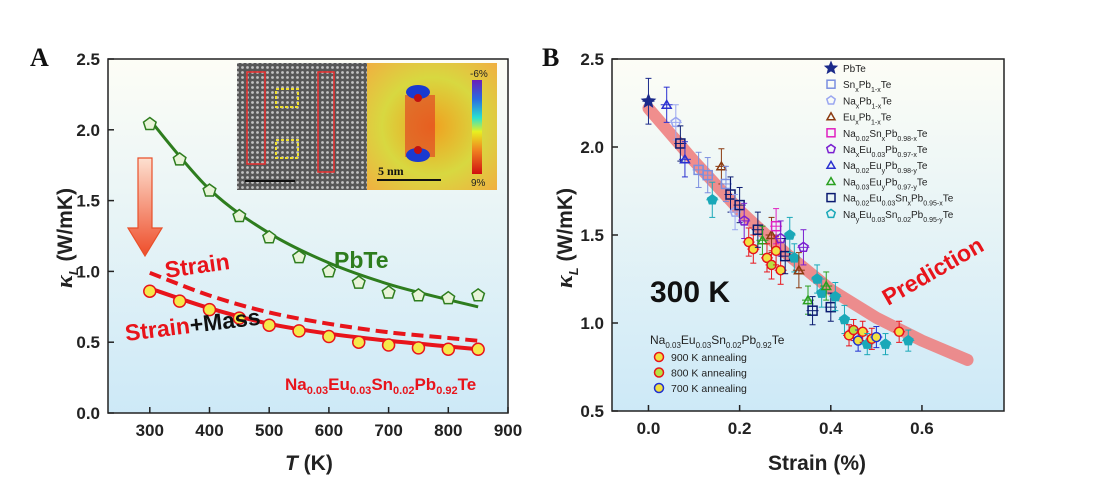  I want to click on formula-subscript: 0.95-x, so click(933, 204).